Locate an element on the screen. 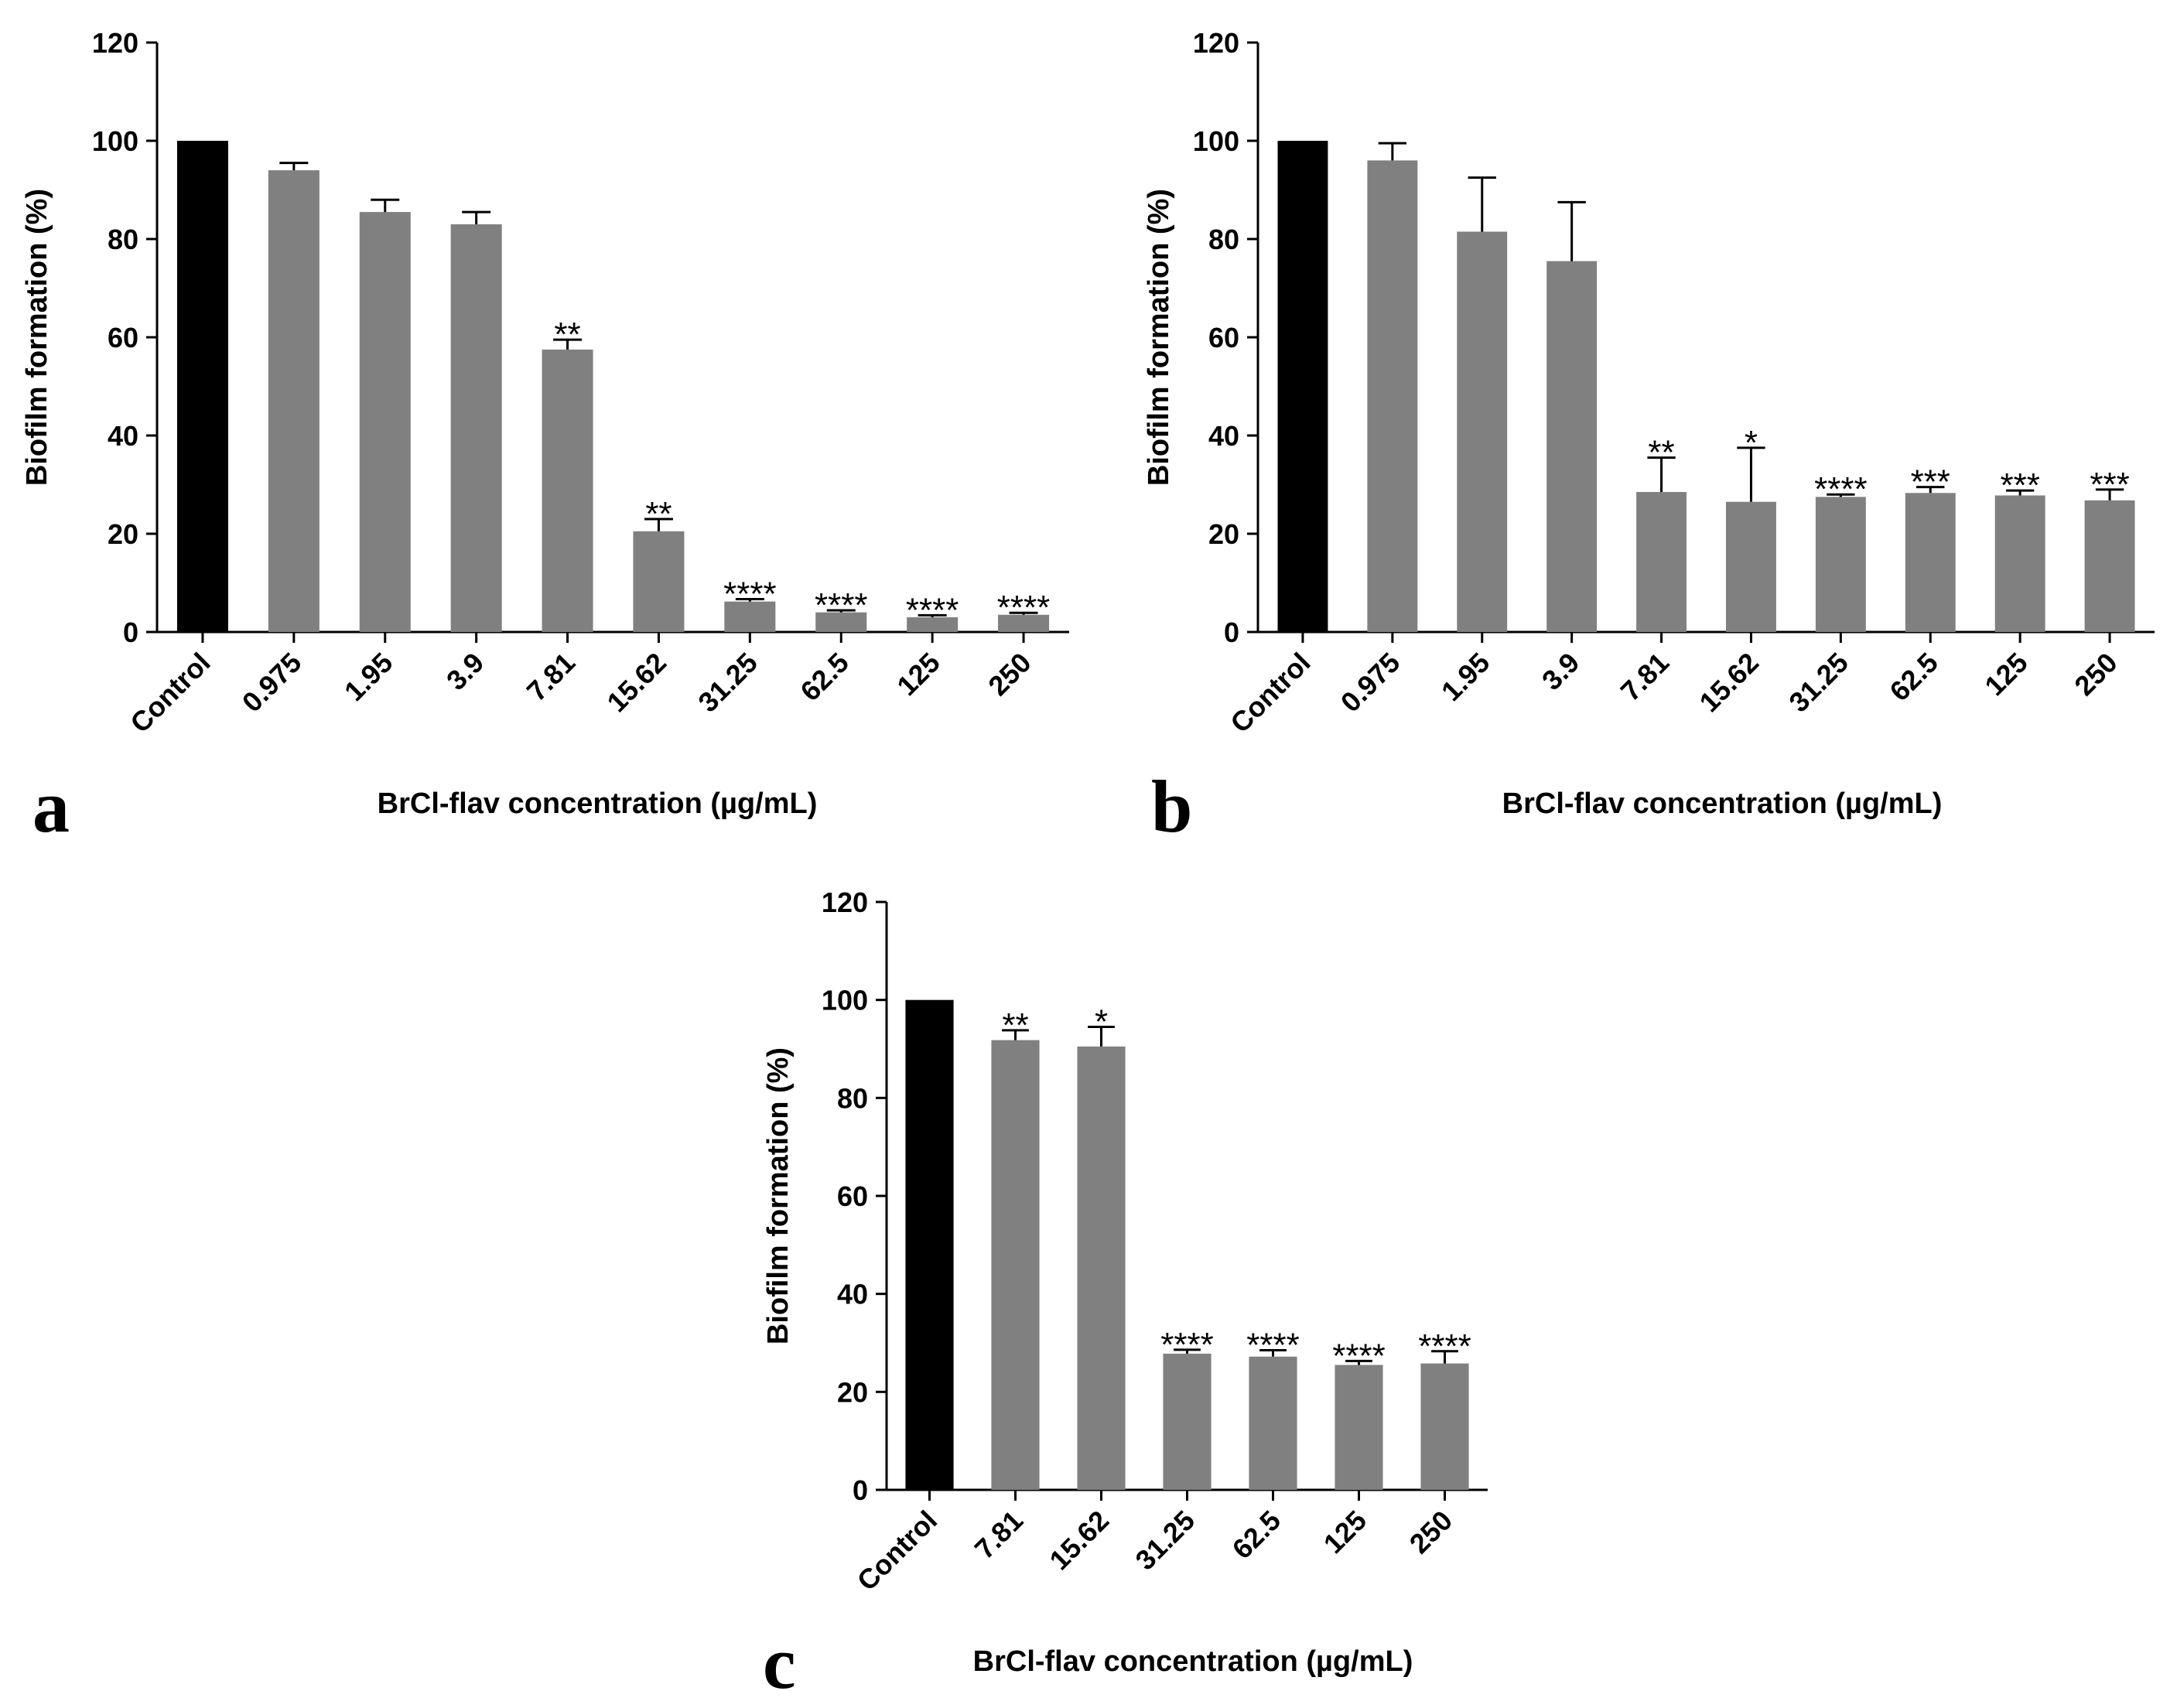  panel-letter: a is located at coordinates (51, 807).